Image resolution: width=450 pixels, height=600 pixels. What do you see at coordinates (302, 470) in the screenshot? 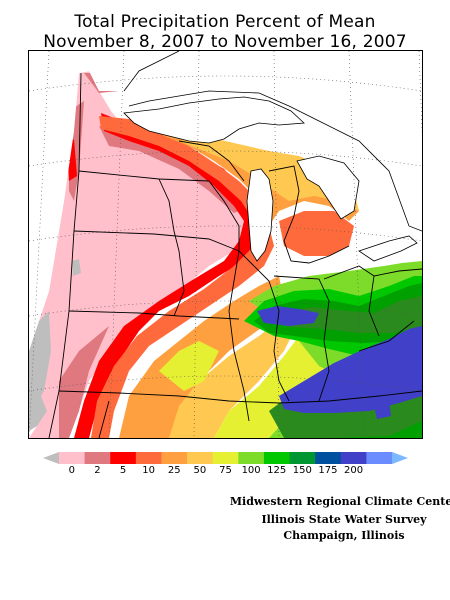
I see `legend-tick-label: 150` at bounding box center [302, 470].